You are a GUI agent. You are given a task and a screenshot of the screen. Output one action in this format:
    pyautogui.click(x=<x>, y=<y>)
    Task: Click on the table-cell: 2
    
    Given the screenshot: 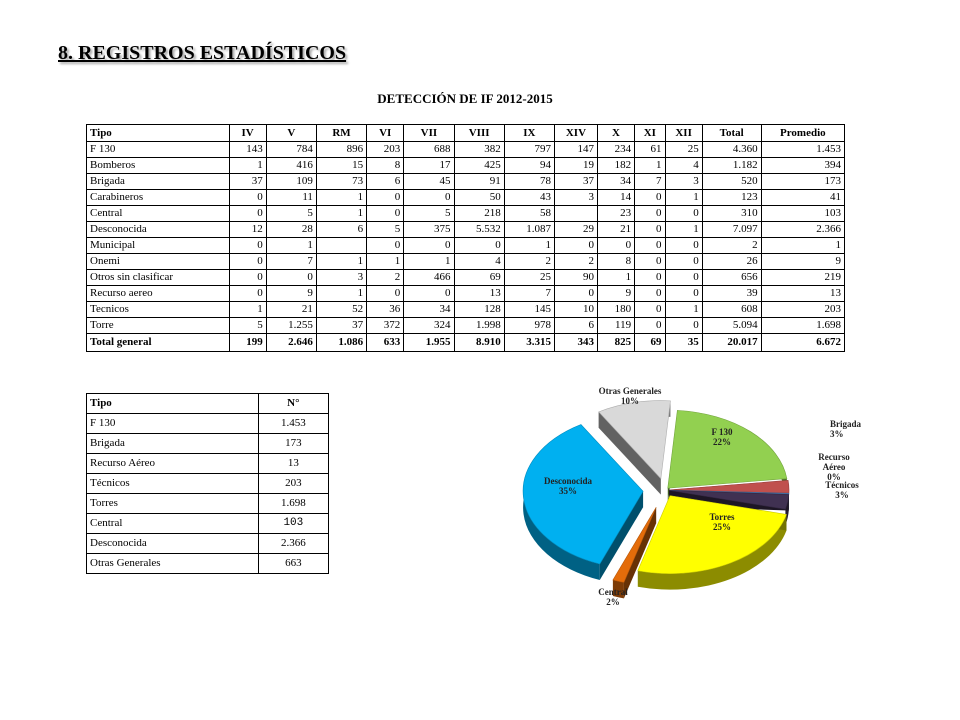 What is the action you would take?
    pyautogui.click(x=529, y=261)
    